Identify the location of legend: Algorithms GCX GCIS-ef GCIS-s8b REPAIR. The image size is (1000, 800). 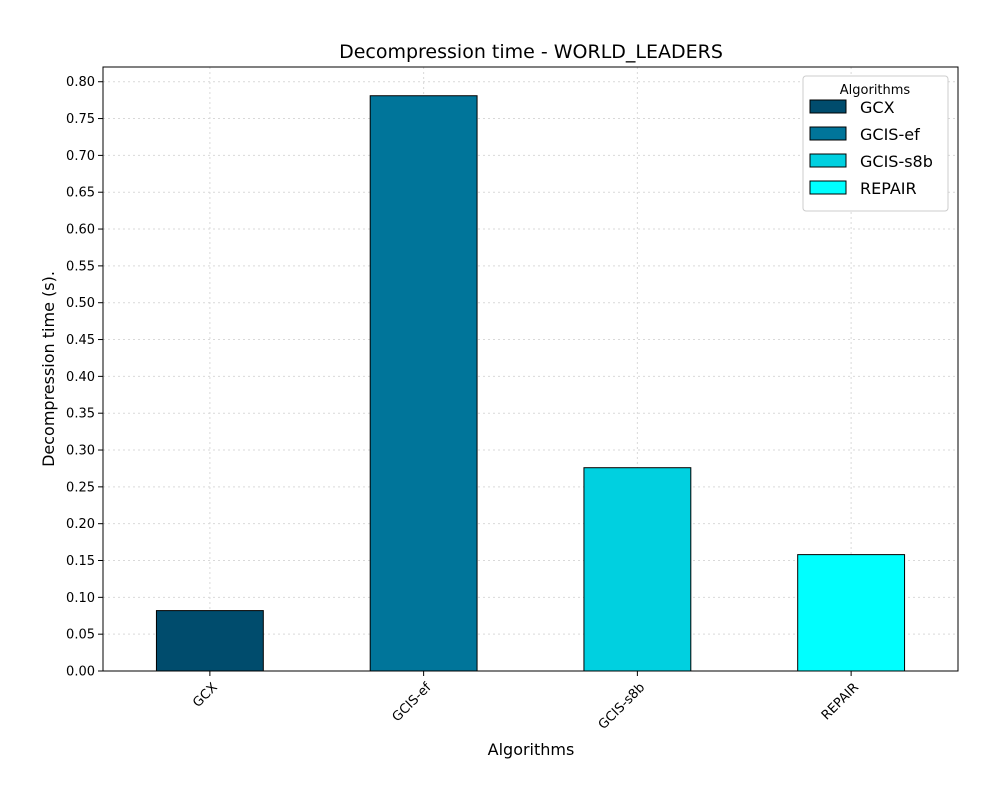
(875, 143).